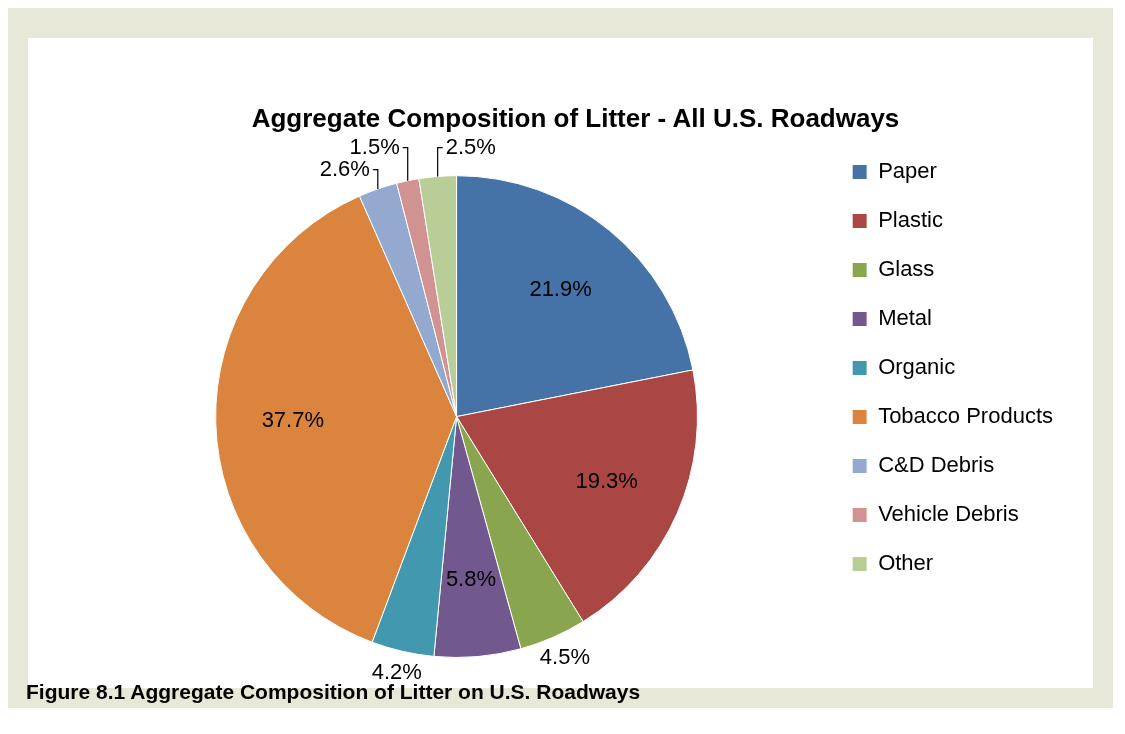 Image resolution: width=1125 pixels, height=734 pixels. I want to click on legend-label: Plastic, so click(910, 220).